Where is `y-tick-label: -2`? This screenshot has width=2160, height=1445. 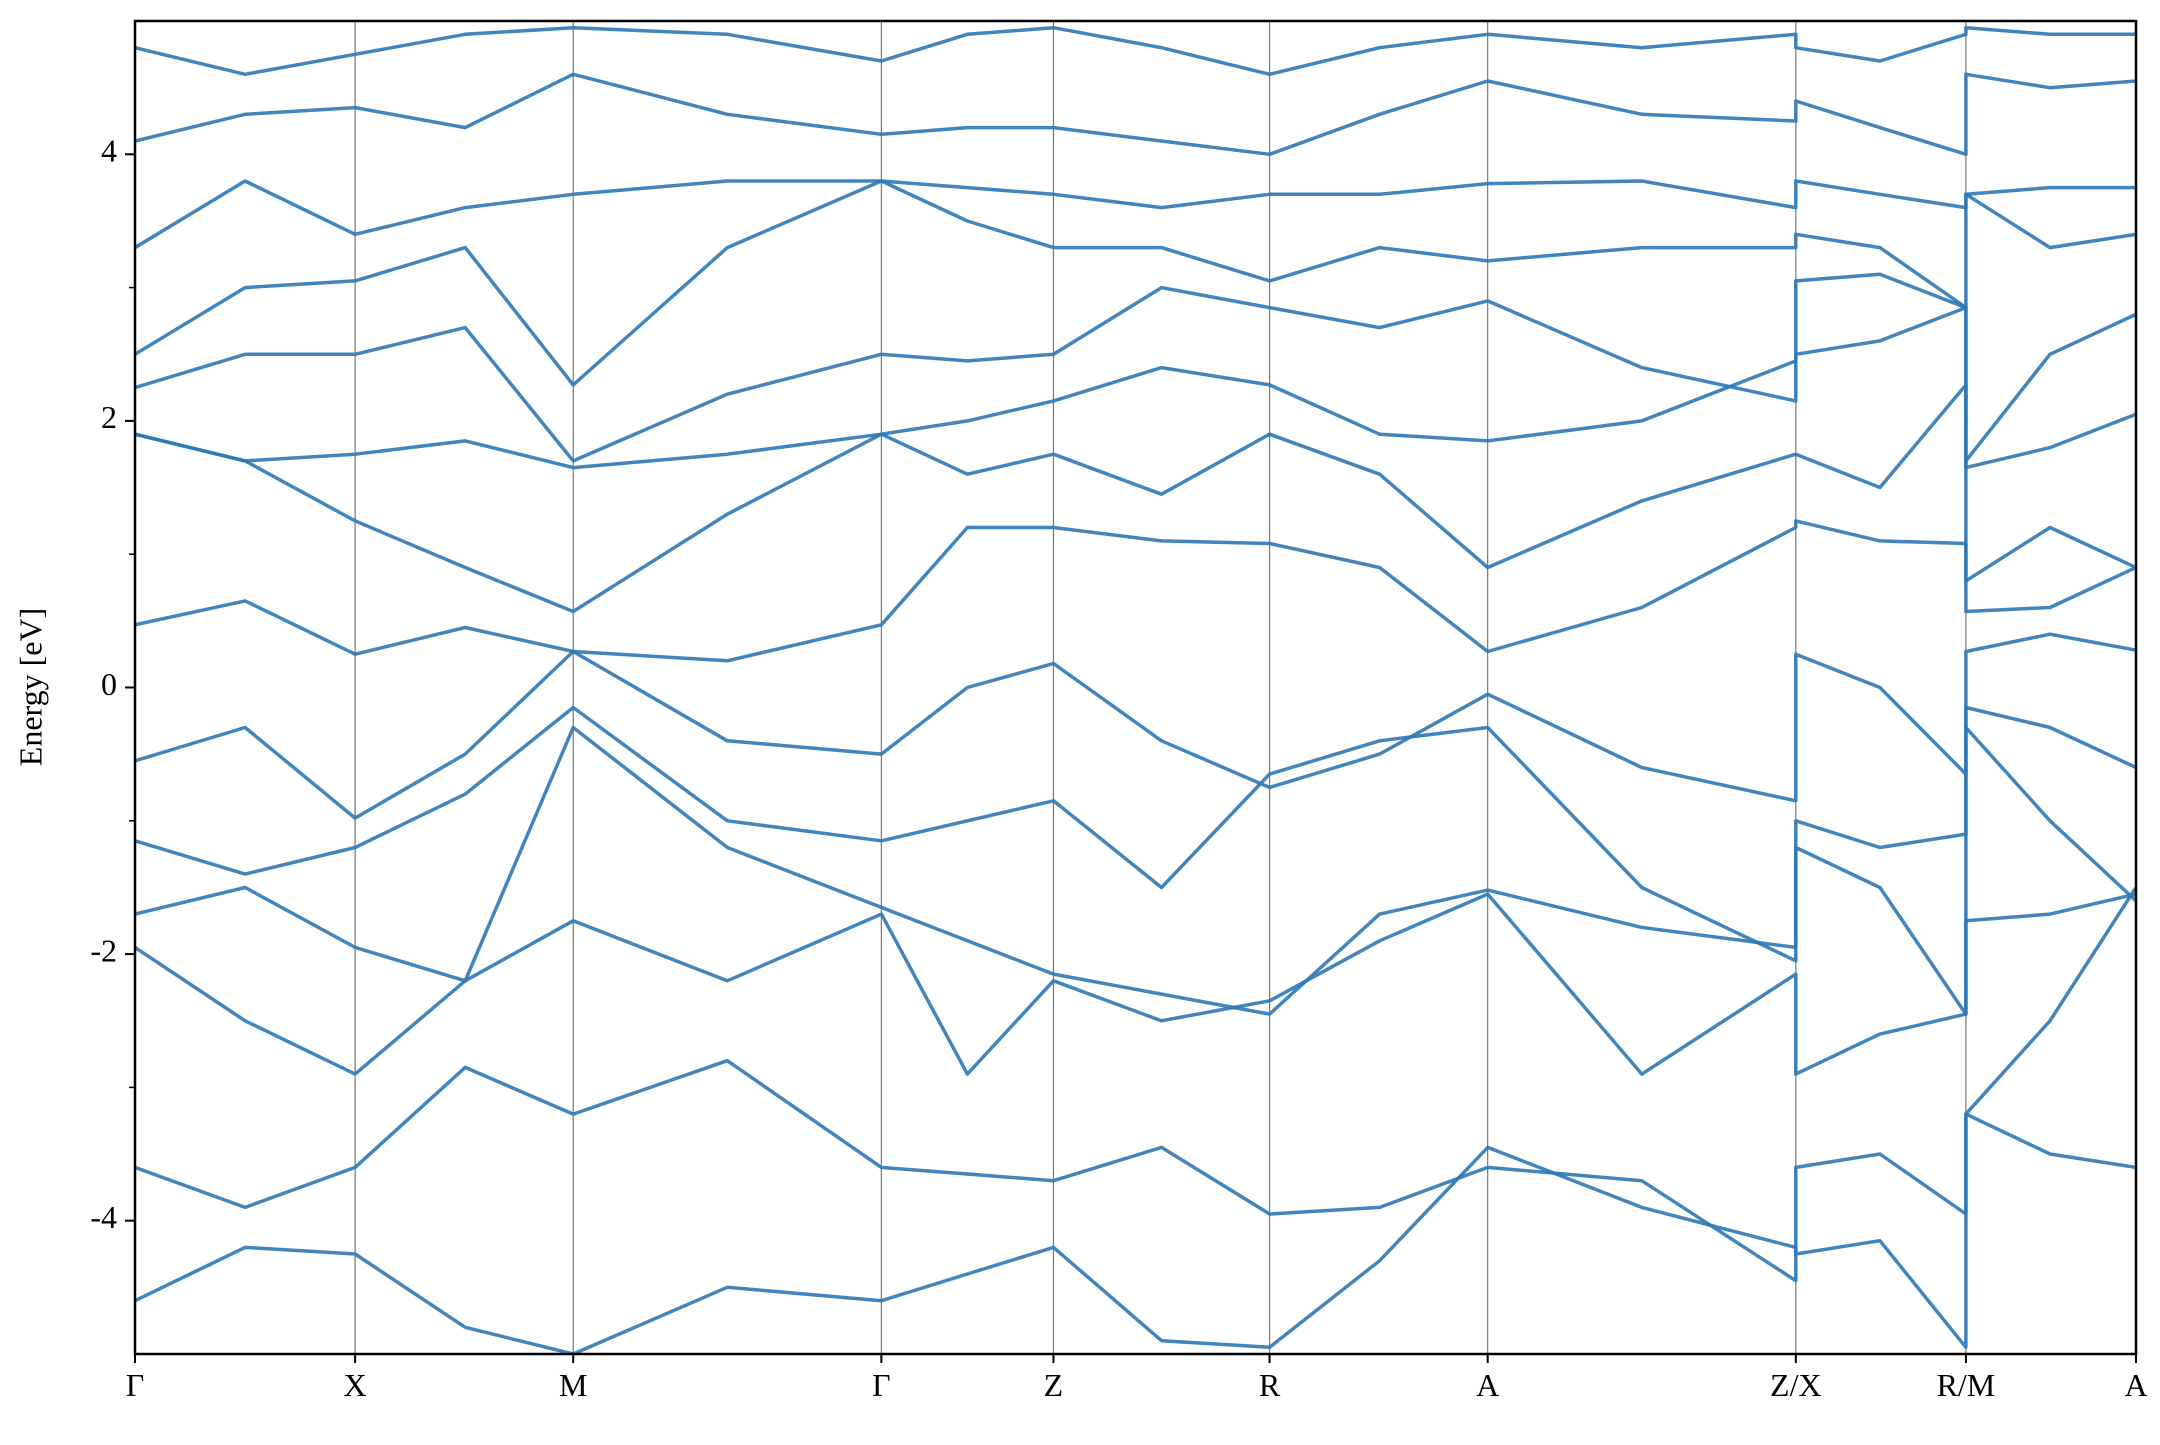
y-tick-label: -2 is located at coordinates (103, 950).